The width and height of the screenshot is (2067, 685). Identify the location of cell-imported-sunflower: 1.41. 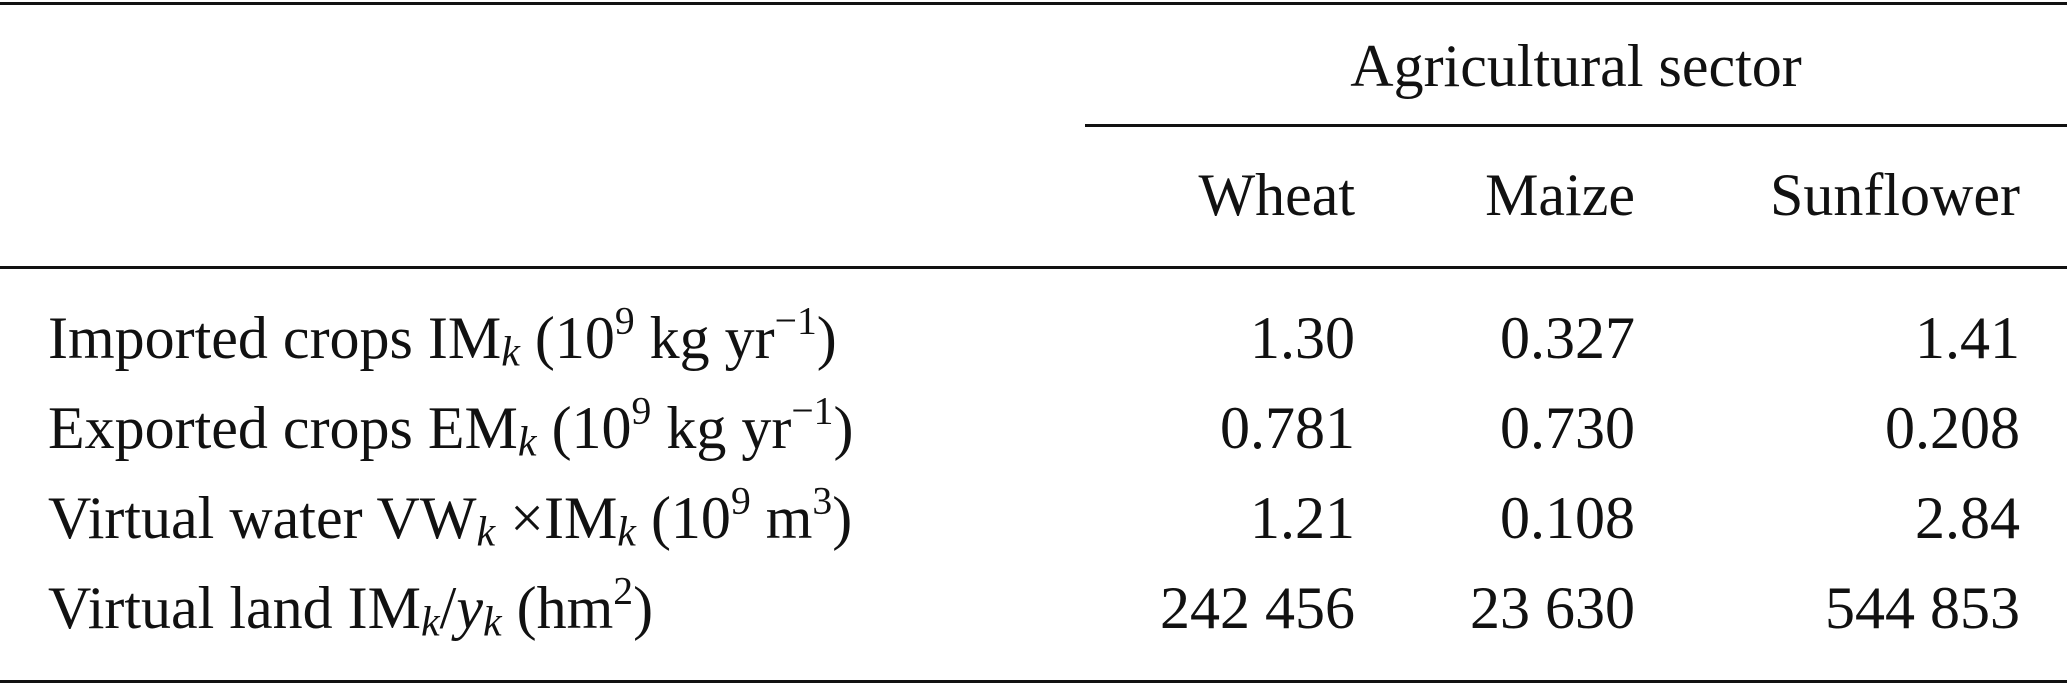
(1967, 338).